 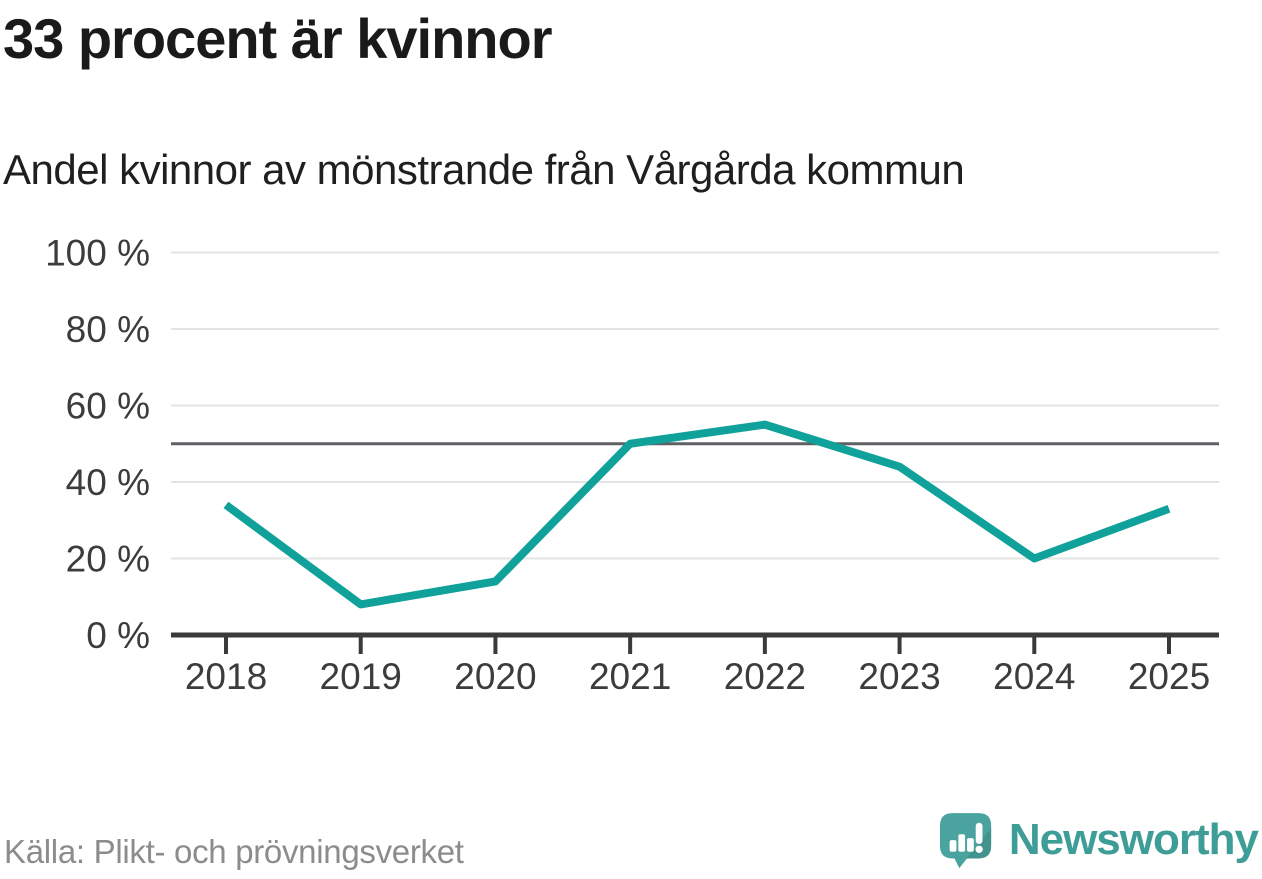 What do you see at coordinates (108, 406) in the screenshot?
I see `y-tick-label-60: 60 %` at bounding box center [108, 406].